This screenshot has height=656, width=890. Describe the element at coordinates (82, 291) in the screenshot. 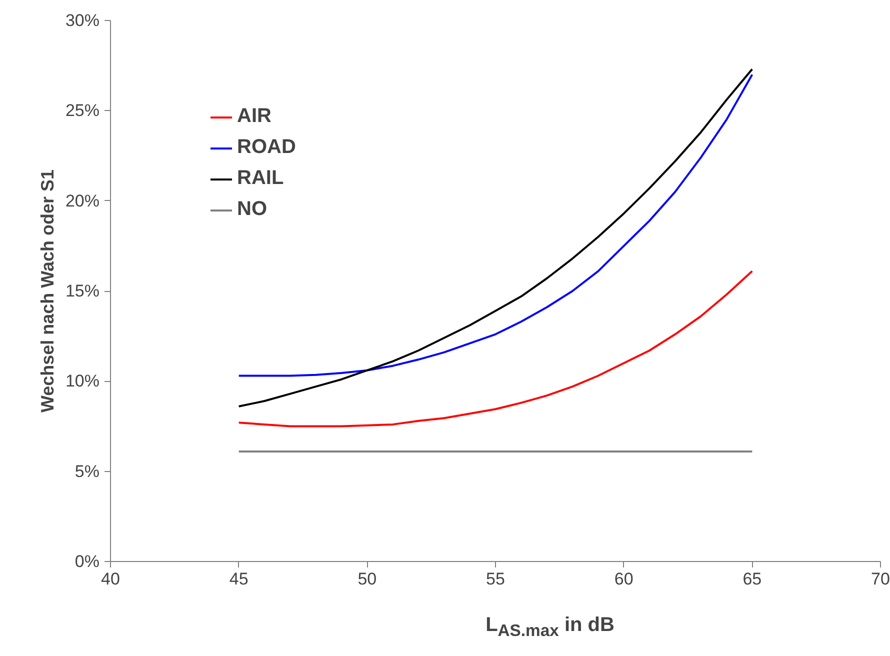

I see `y-tick-label: 15%` at that location.